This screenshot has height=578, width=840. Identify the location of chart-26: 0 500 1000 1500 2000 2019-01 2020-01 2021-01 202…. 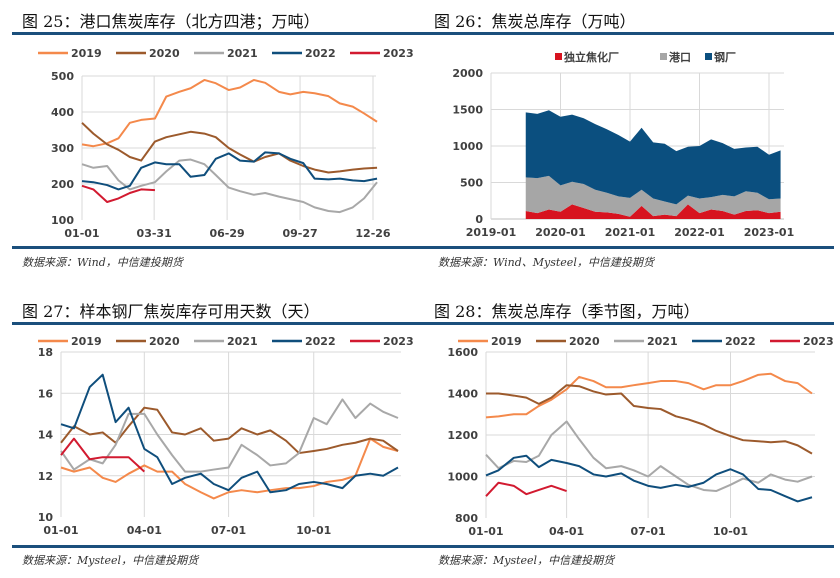
(623, 144).